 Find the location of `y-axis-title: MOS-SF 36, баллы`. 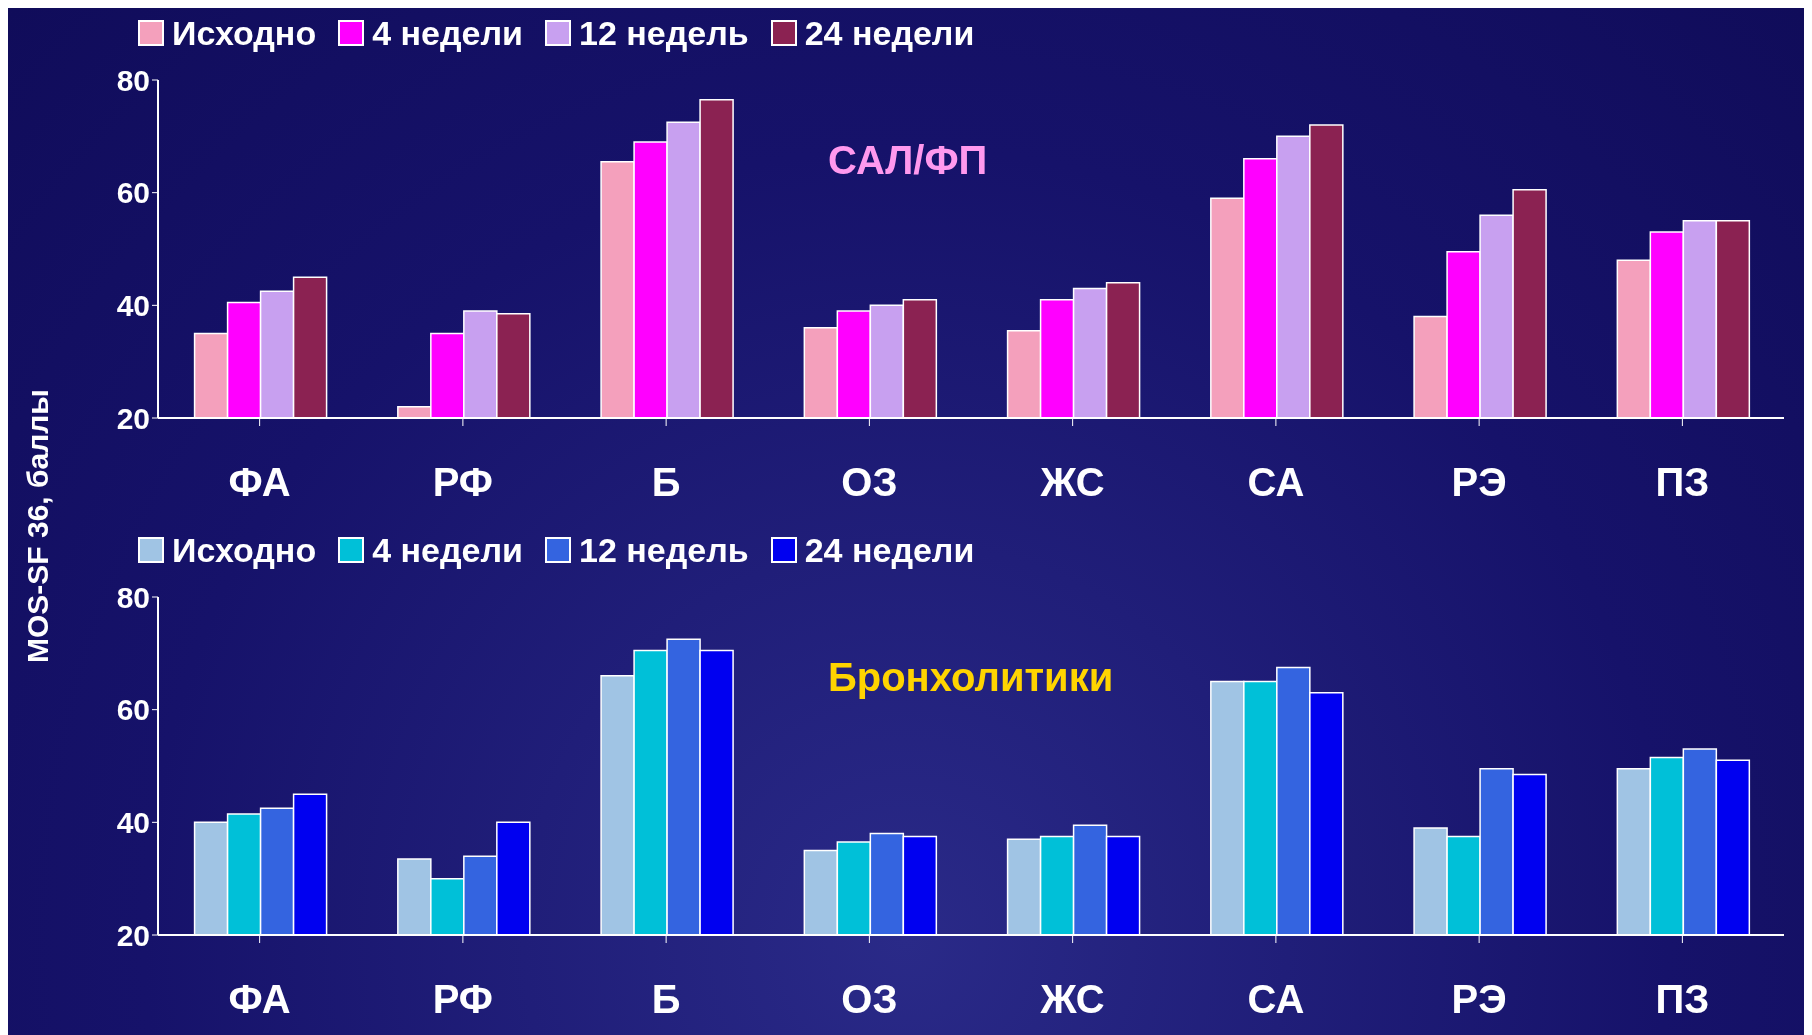

y-axis-title: MOS-SF 36, баллы is located at coordinates (38, 525).